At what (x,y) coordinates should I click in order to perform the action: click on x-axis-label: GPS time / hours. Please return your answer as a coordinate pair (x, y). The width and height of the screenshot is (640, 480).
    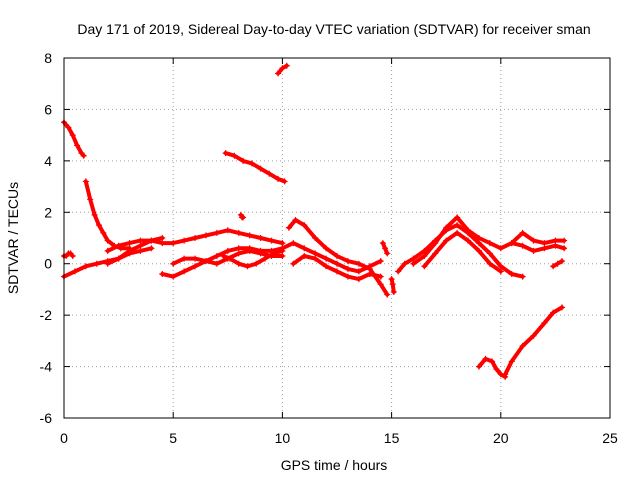
    Looking at the image, I should click on (334, 465).